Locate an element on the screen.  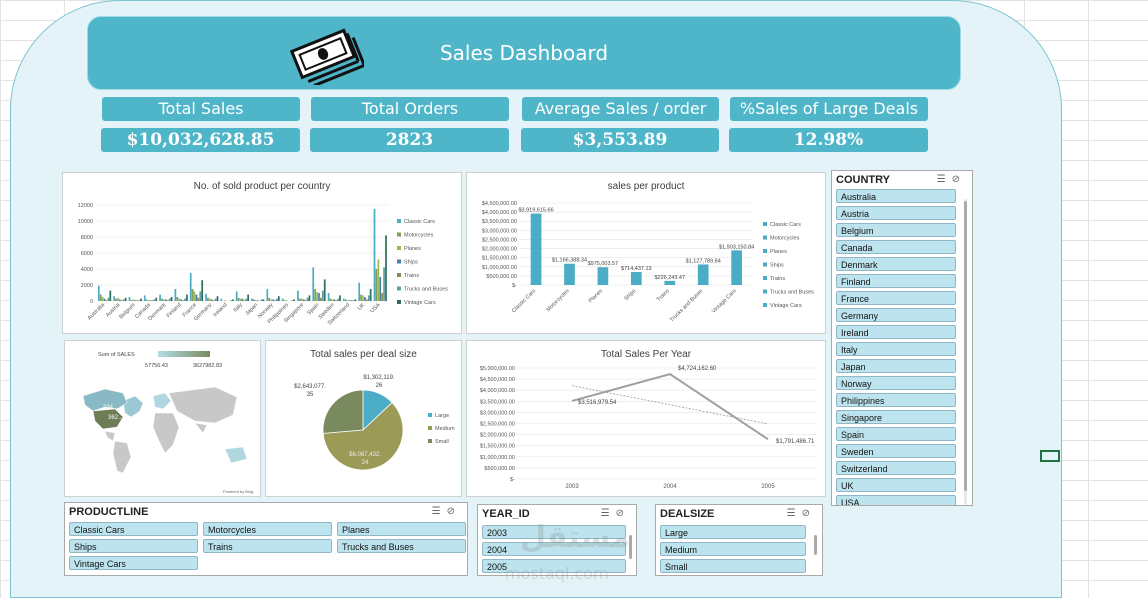
selected-cell is located at coordinates (1050, 456).